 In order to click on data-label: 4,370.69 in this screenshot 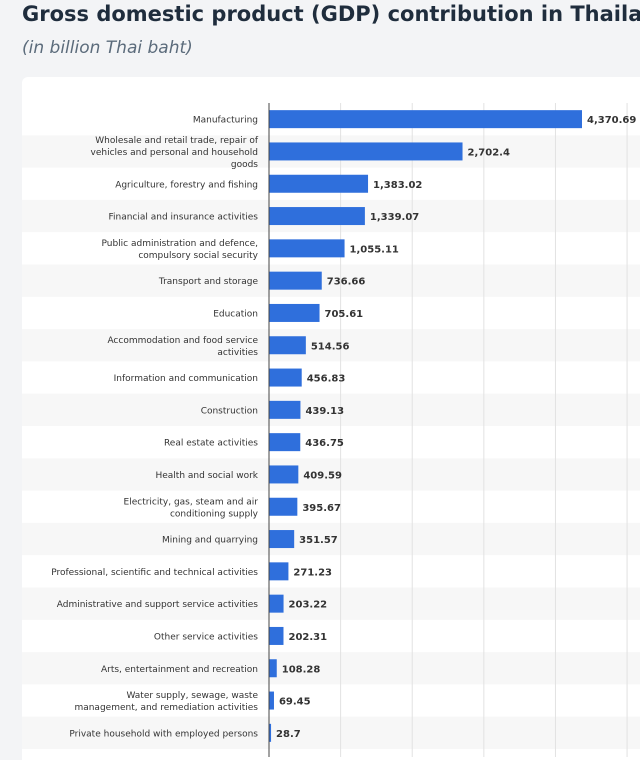, I will do `click(611, 120)`.